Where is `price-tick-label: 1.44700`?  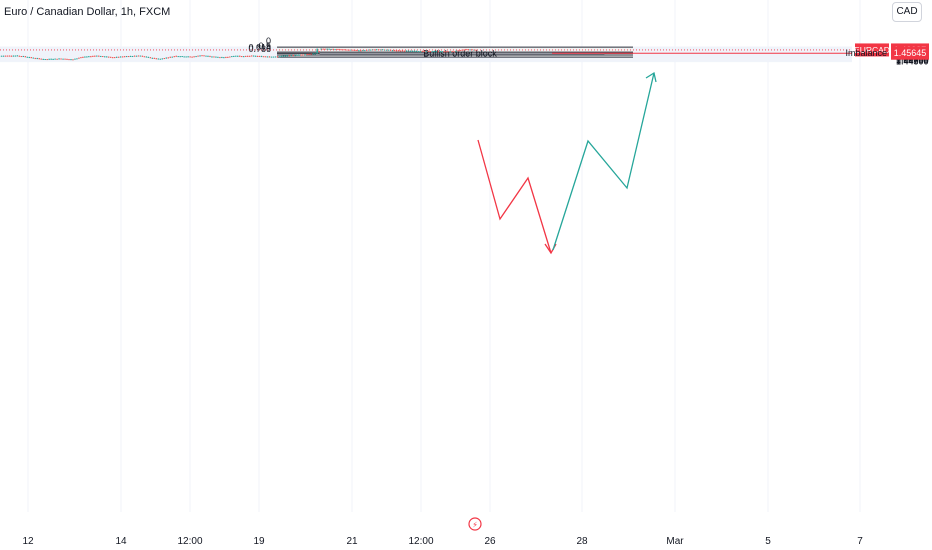 price-tick-label: 1.44700 is located at coordinates (912, 60).